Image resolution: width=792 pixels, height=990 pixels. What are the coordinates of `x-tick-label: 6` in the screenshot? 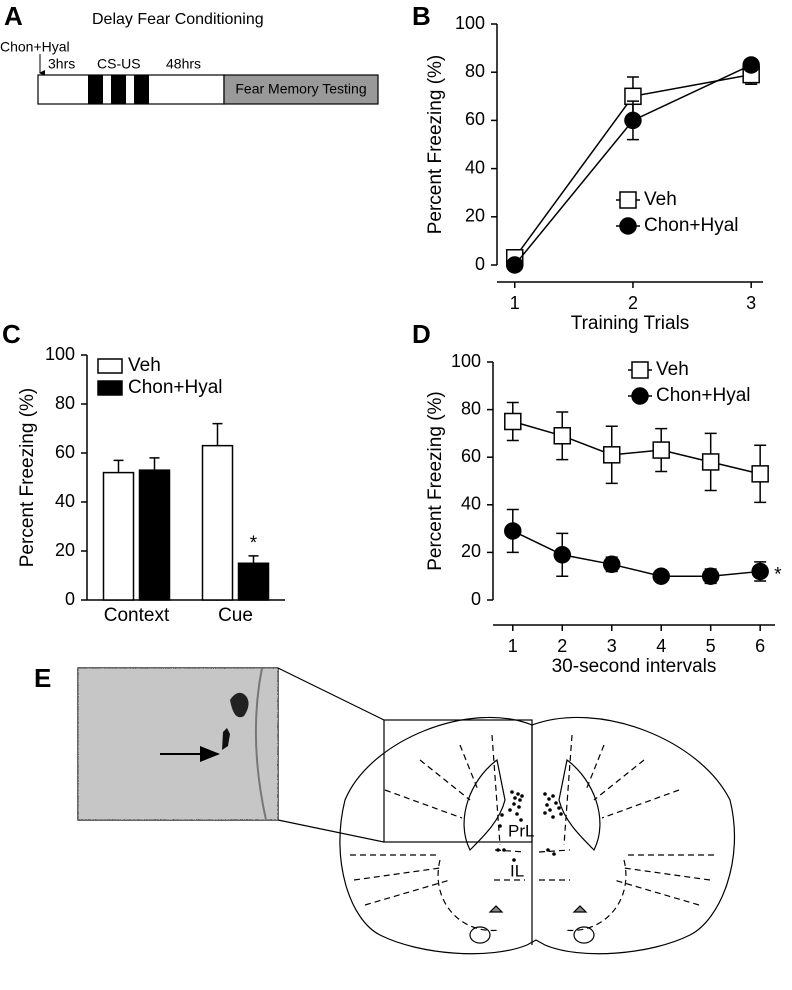 It's located at (760, 646).